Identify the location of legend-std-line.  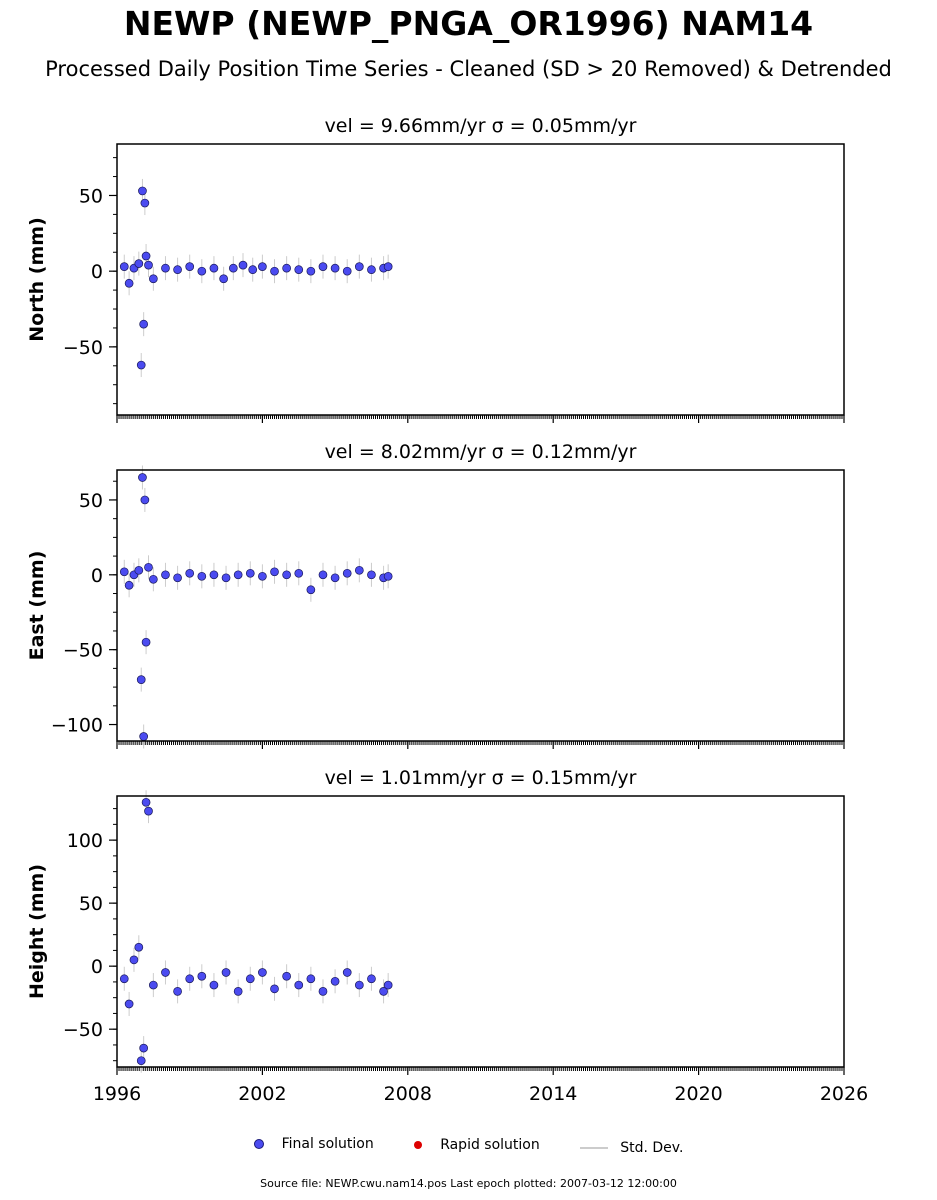
(594, 1148).